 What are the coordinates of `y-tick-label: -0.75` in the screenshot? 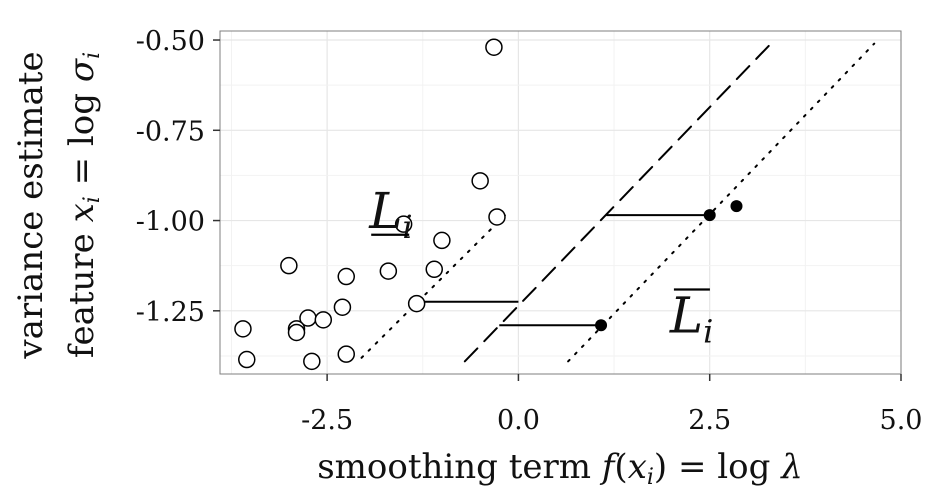 It's located at (170, 131).